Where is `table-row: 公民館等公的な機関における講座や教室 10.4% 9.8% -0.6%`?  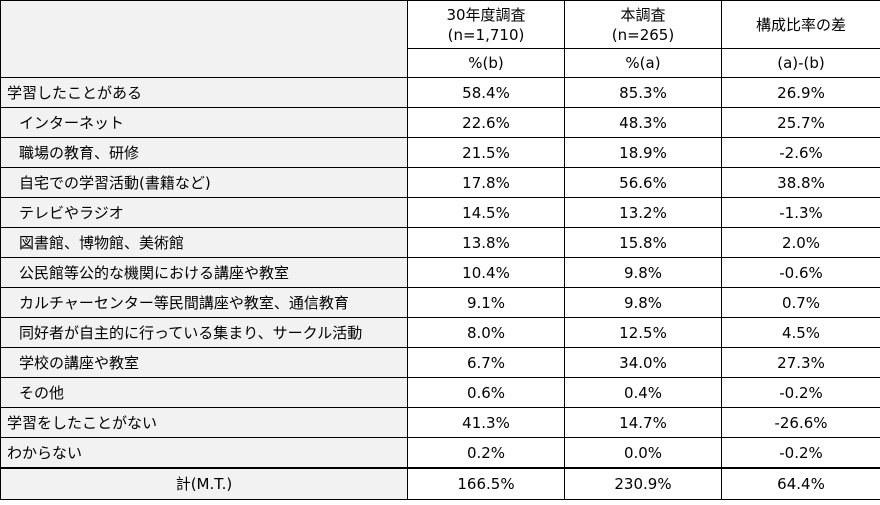
table-row: 公民館等公的な機関における講座や教室 10.4% 9.8% -0.6% is located at coordinates (440, 272).